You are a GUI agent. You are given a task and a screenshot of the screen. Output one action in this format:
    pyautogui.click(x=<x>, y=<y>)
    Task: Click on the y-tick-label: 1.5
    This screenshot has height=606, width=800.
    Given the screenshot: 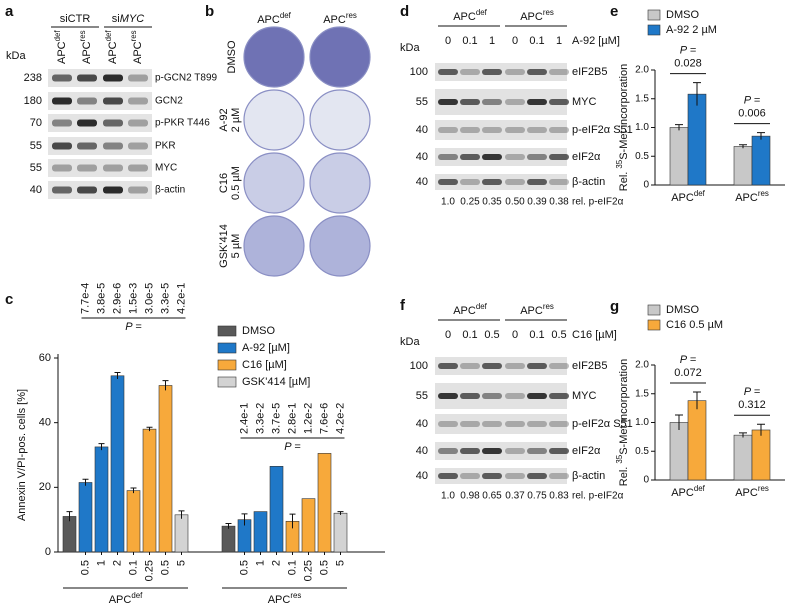 What is the action you would take?
    pyautogui.click(x=642, y=393)
    